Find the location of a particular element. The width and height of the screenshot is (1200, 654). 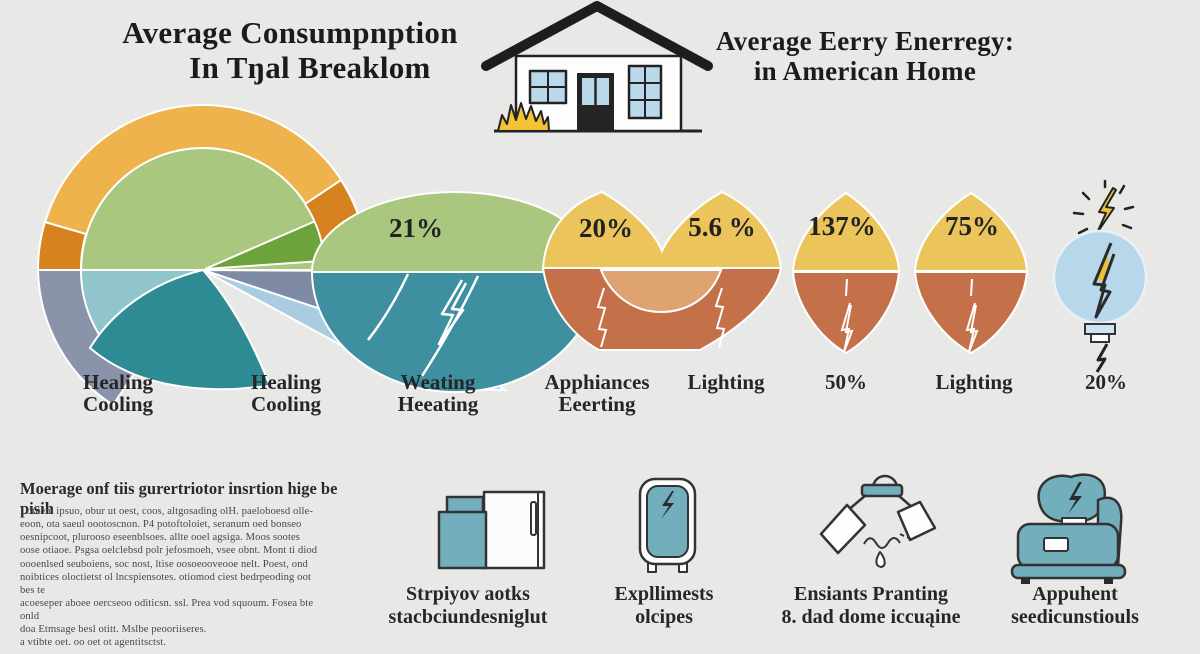

lightning-bolt-icon is located at coordinates (452, 312).